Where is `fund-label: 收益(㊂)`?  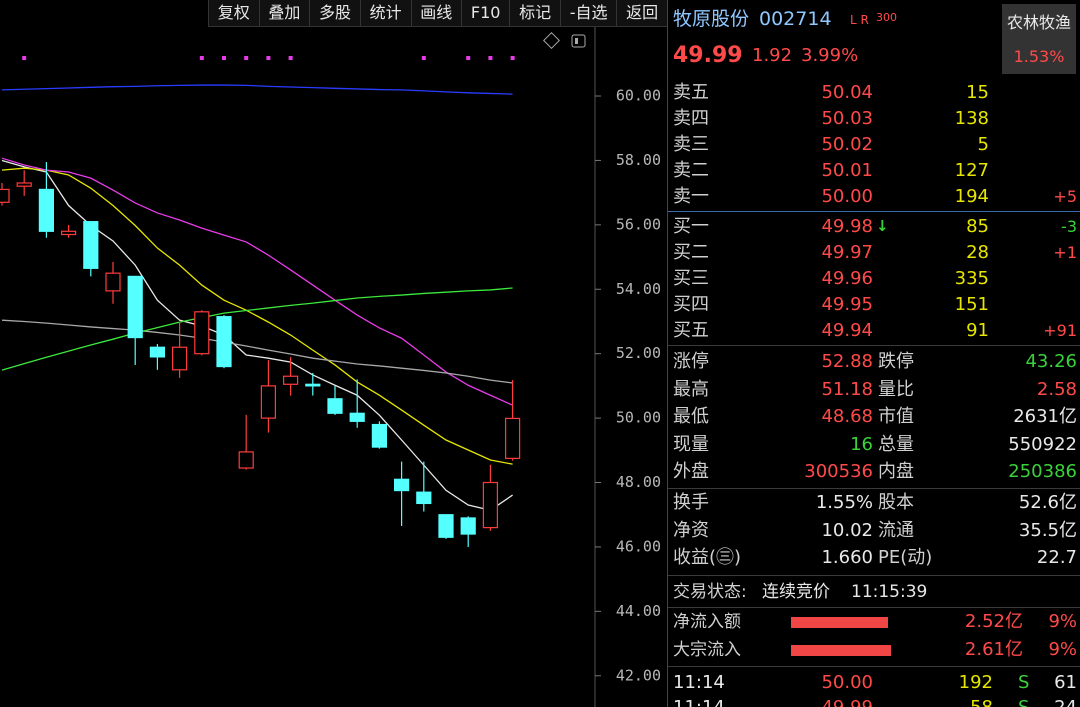 fund-label: 收益(㊂) is located at coordinates (707, 557).